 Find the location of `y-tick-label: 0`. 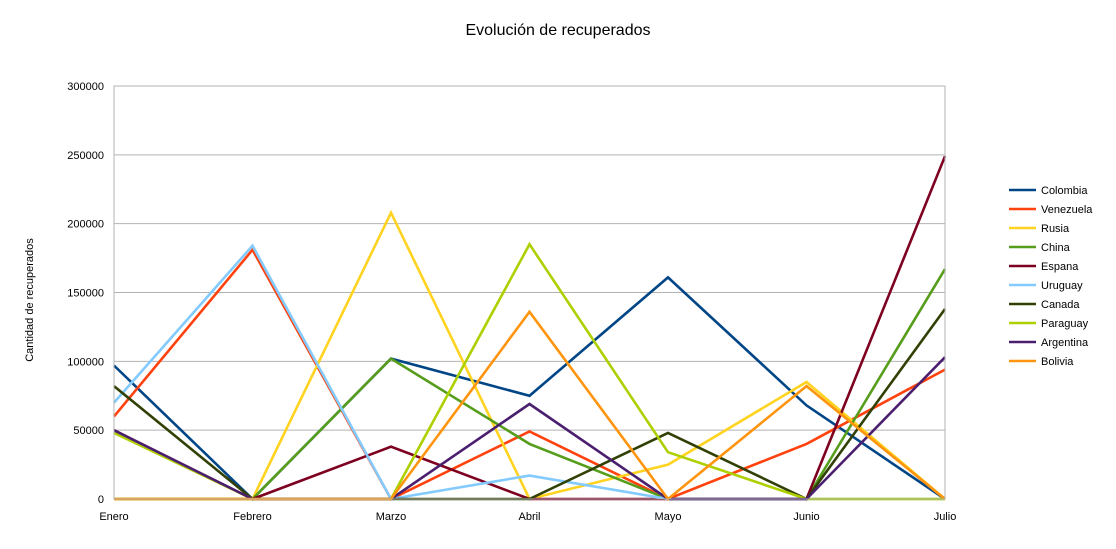

y-tick-label: 0 is located at coordinates (101, 500).